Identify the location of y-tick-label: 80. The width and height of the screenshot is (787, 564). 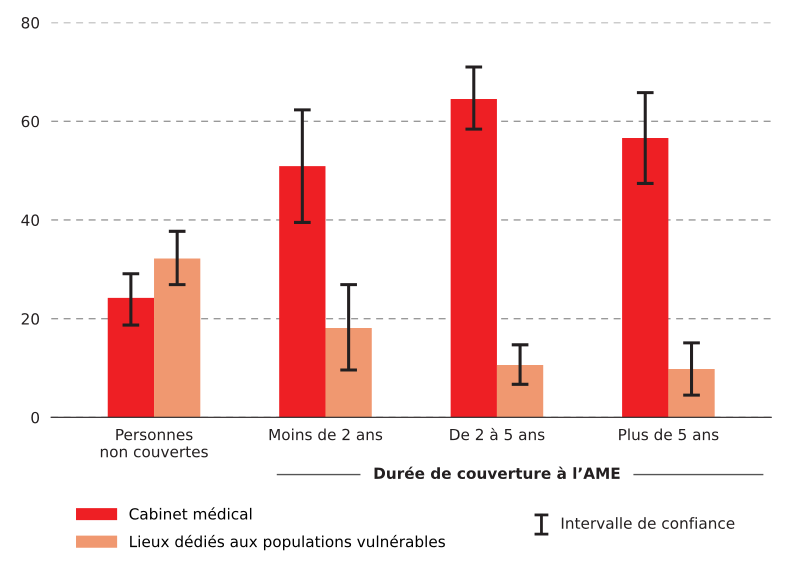
(31, 23).